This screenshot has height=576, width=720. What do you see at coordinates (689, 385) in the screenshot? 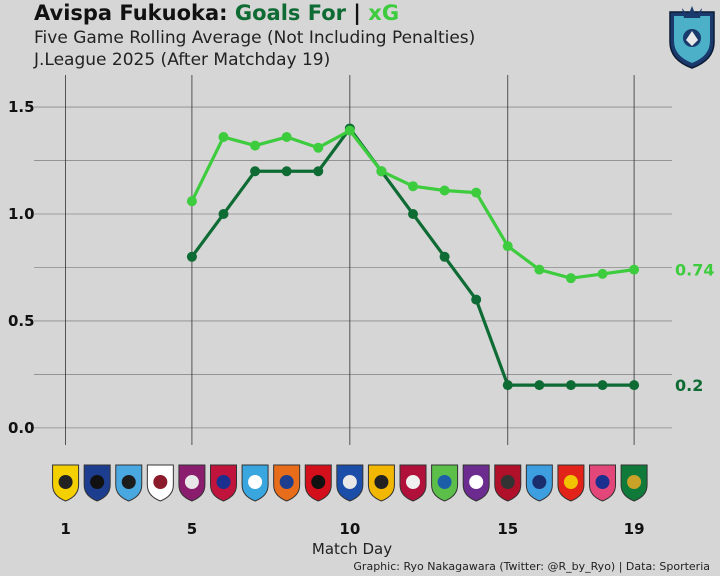
I see `end-label-goals: 0.2` at bounding box center [689, 385].